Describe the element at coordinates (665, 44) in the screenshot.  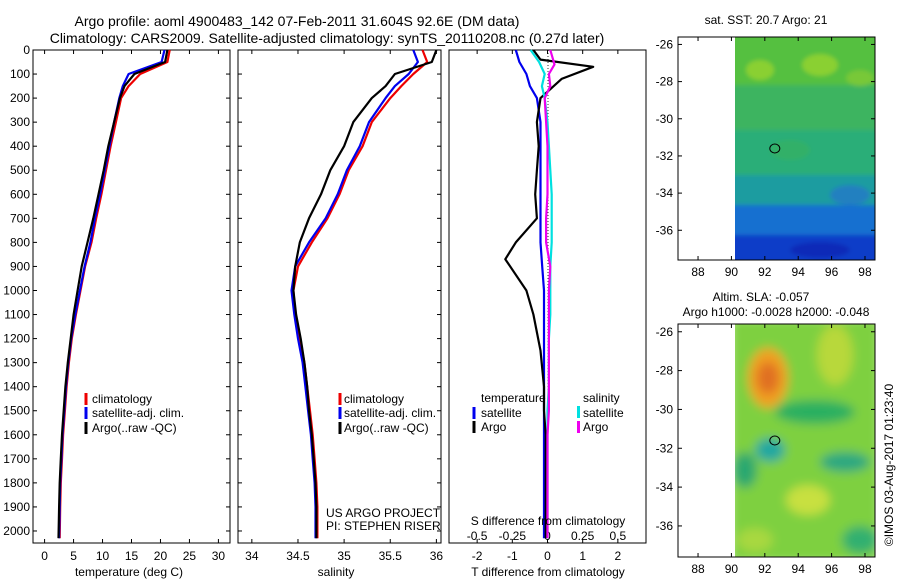
I see `map-y-tick-label: -26` at that location.